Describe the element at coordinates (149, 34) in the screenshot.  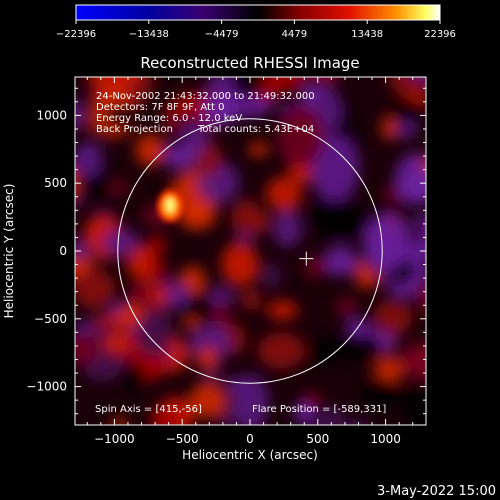
I see `colorbar-tick-label: −13438` at that location.